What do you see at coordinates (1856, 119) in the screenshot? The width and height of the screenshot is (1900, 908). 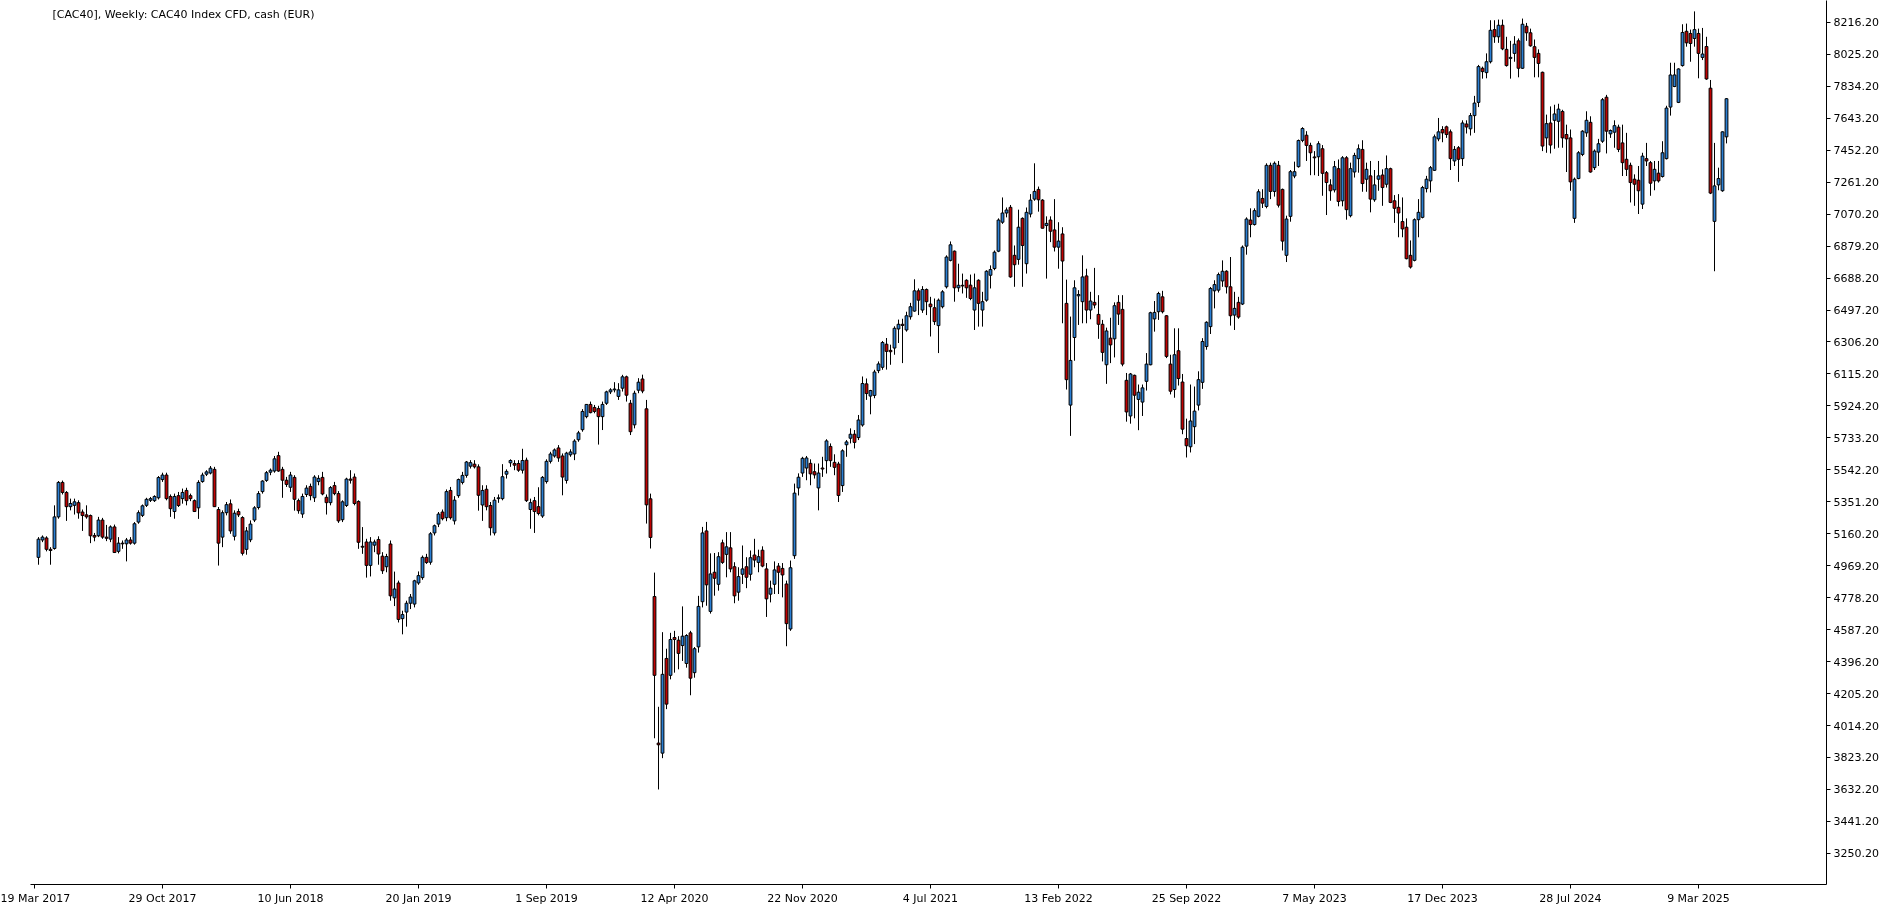 I see `y-tick-label: 7643.20` at bounding box center [1856, 119].